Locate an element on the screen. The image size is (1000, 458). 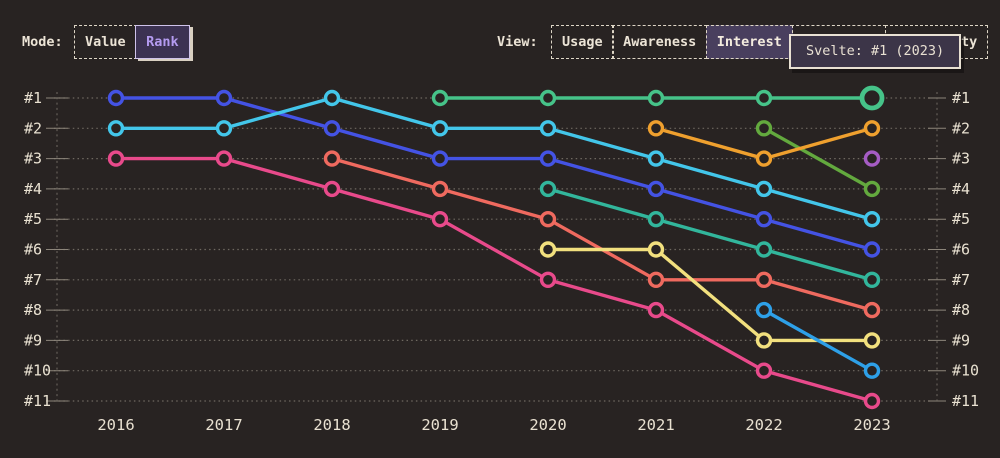
dot-yellow-2020 is located at coordinates (548, 249).